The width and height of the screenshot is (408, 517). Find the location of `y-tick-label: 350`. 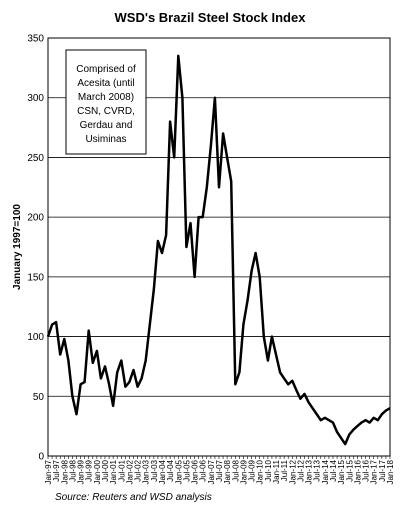

y-tick-label: 350 is located at coordinates (35, 39).